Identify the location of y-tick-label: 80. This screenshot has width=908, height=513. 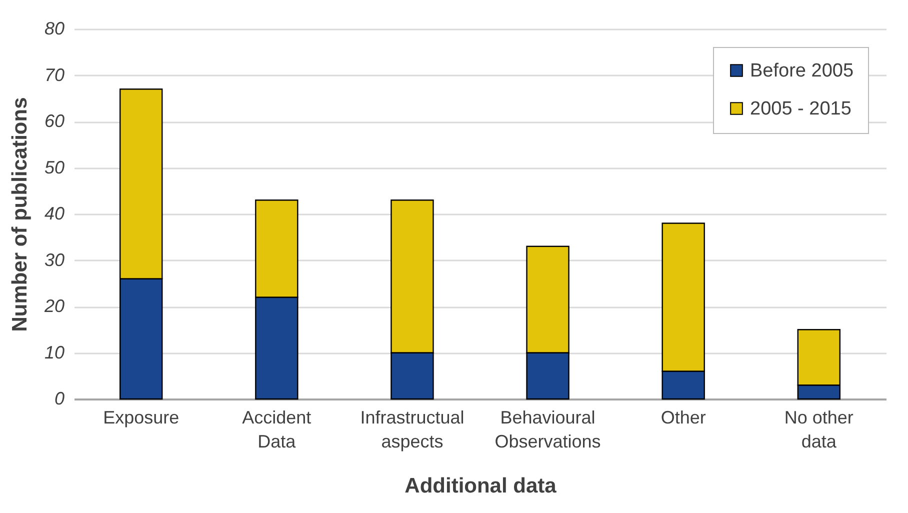
(54, 28).